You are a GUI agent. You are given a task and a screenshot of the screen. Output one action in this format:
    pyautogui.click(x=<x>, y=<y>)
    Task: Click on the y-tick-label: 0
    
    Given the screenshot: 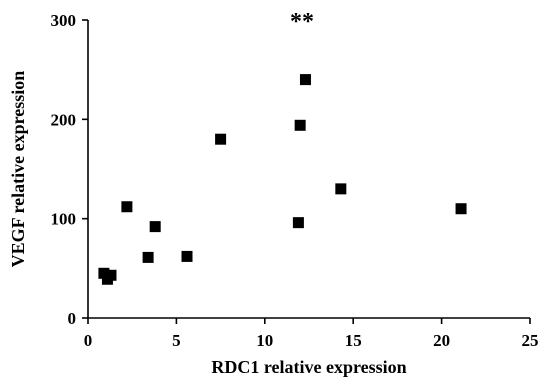 What is the action you would take?
    pyautogui.click(x=72, y=318)
    